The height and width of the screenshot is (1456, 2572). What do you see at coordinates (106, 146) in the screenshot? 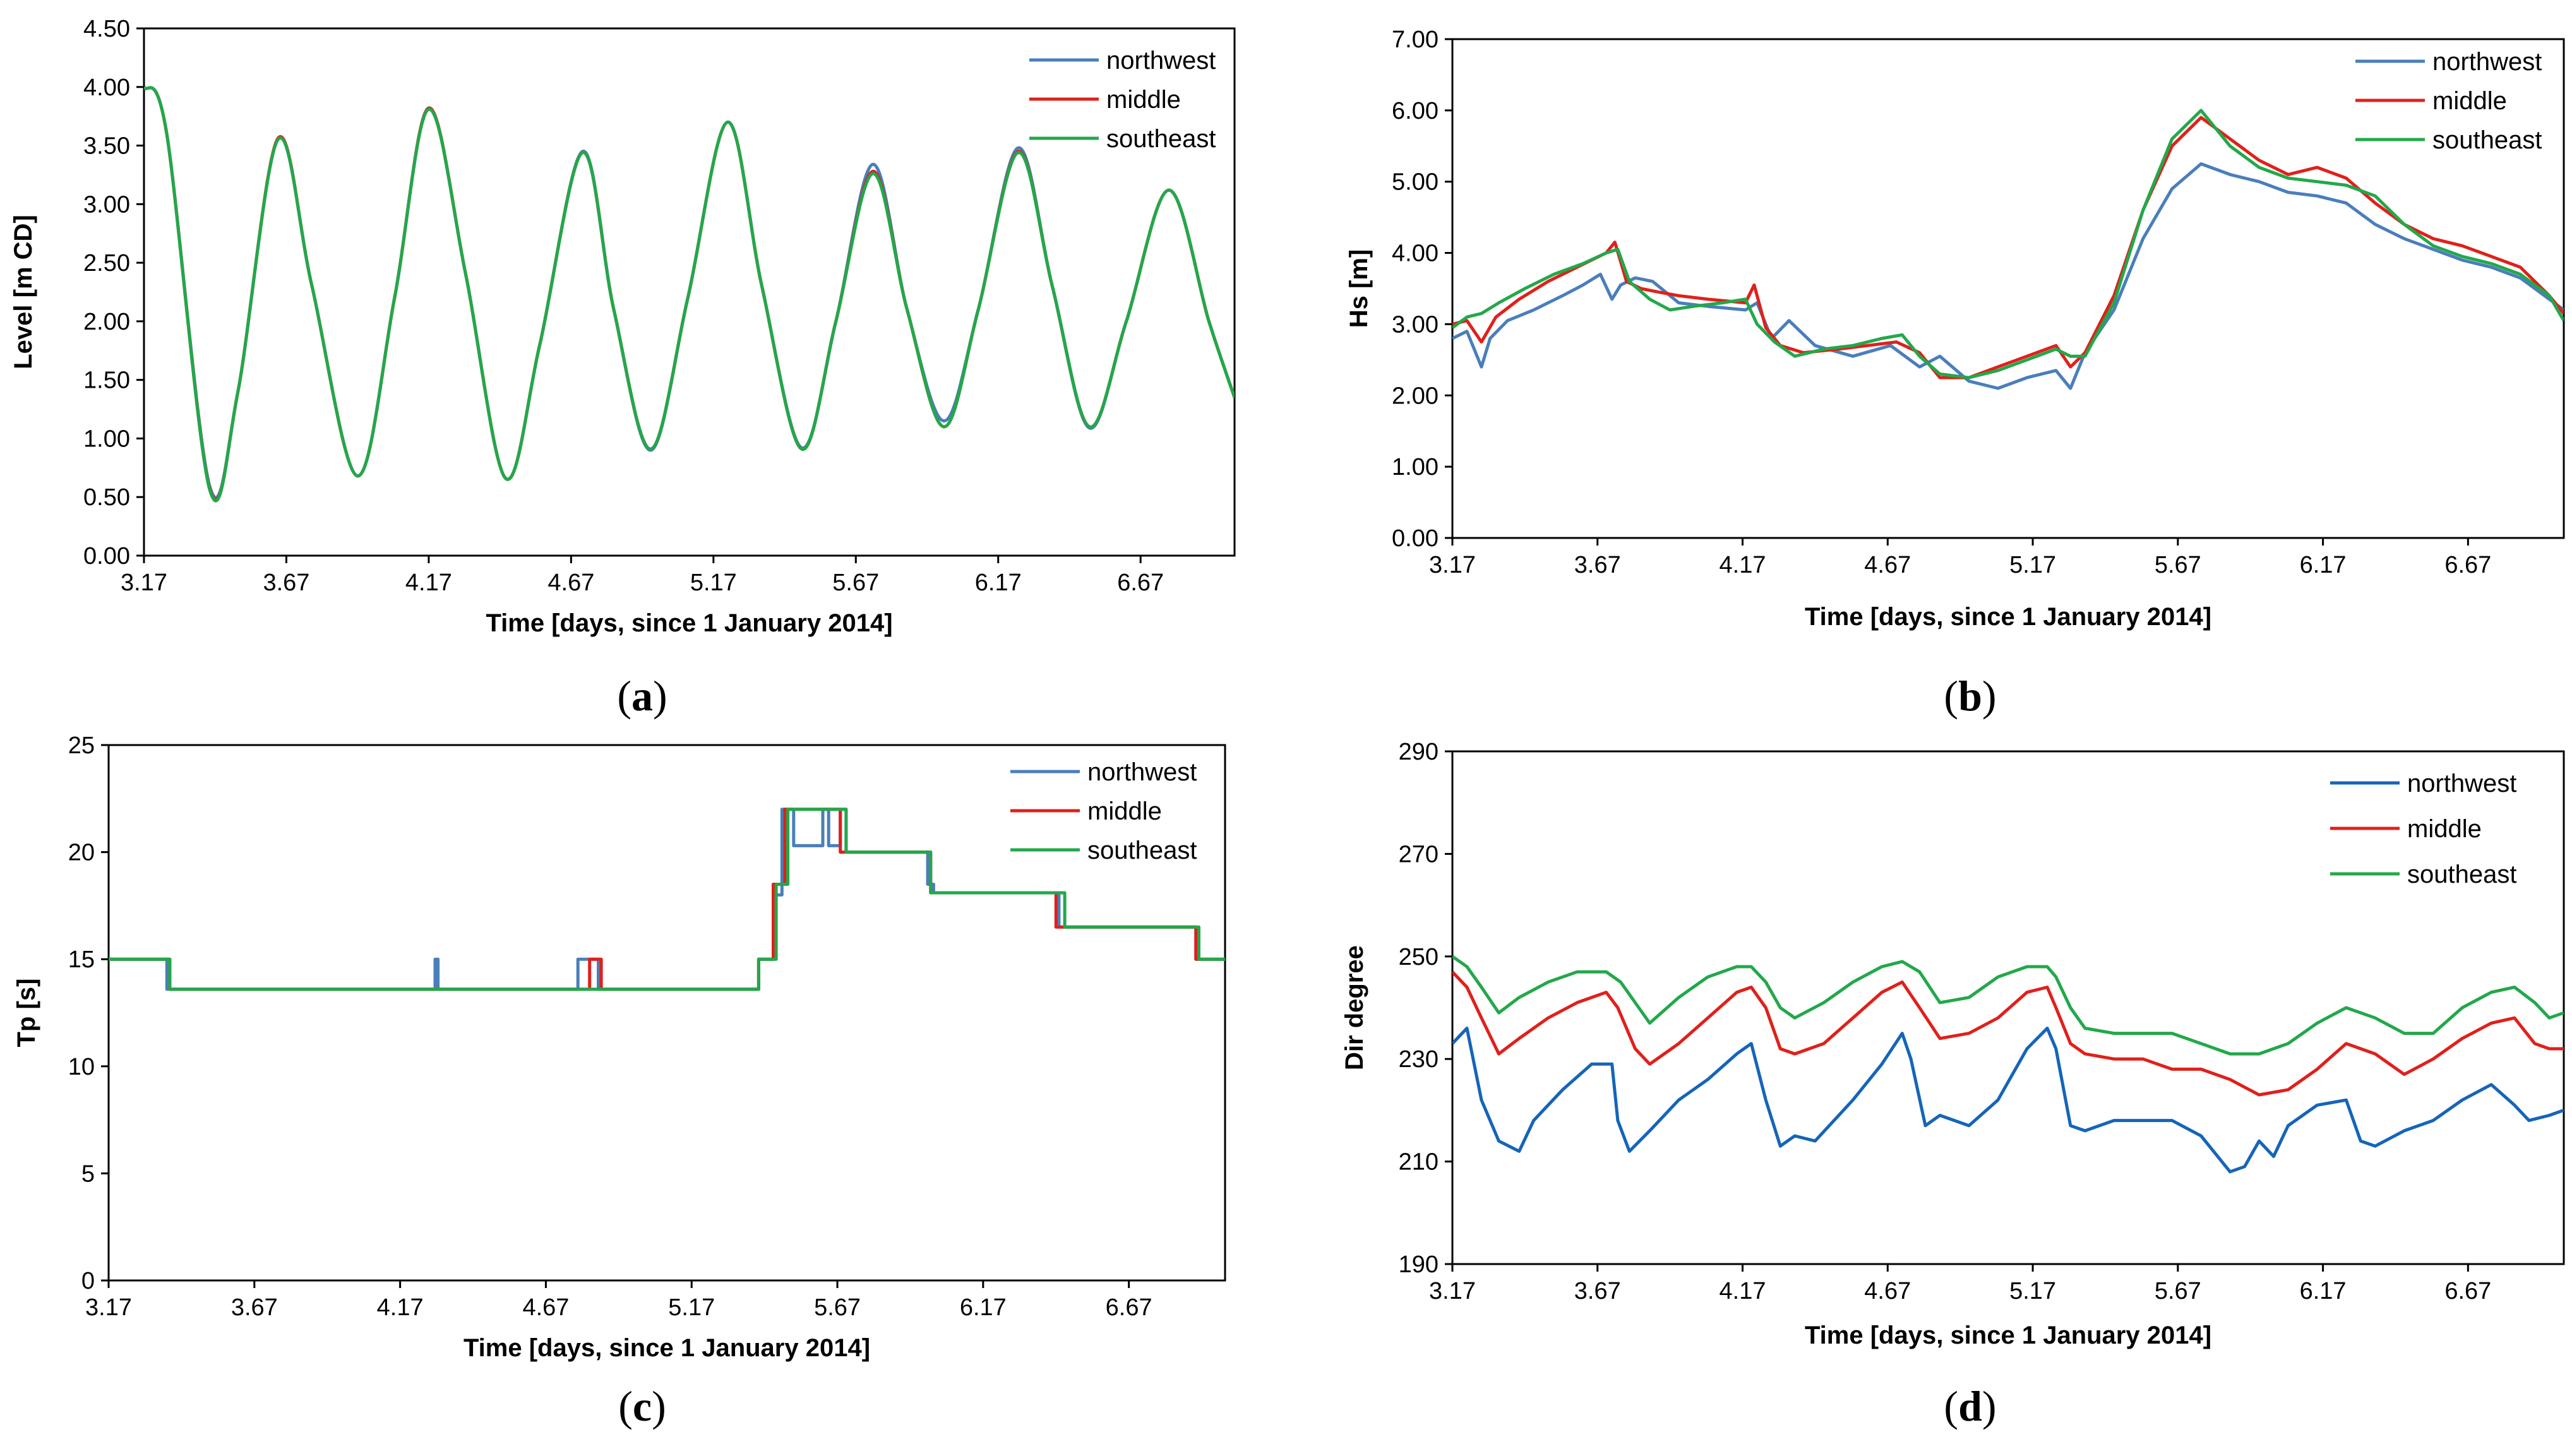
I see `y-tick-label: 3.50` at bounding box center [106, 146].